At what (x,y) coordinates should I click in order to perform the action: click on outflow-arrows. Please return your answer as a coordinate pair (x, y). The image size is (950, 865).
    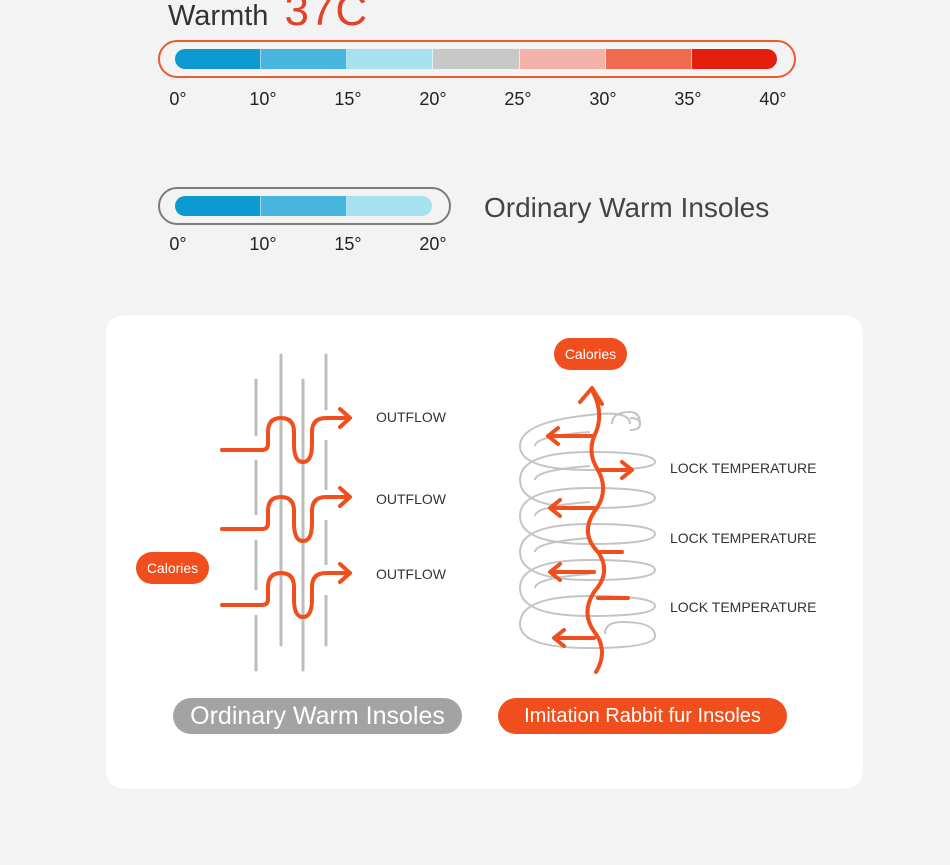
    Looking at the image, I should click on (286, 513).